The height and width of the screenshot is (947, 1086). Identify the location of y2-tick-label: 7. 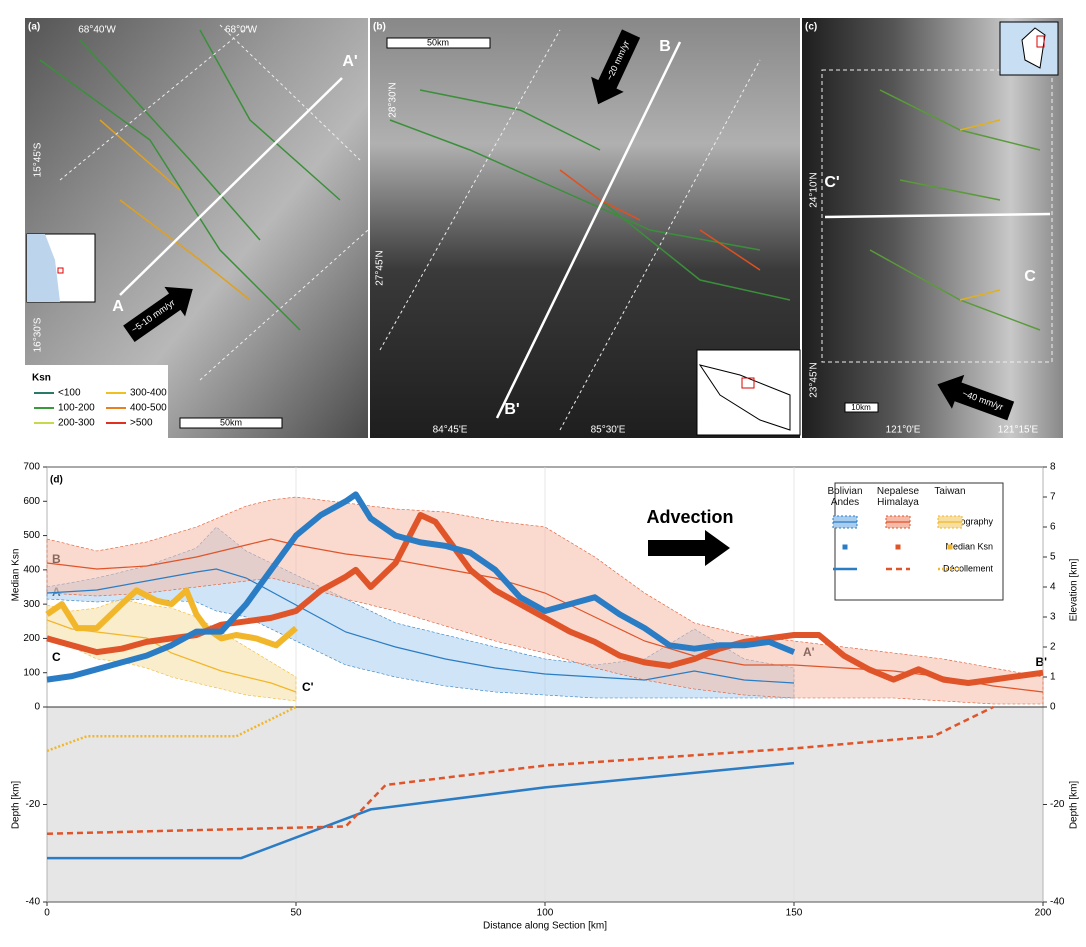
(1053, 497).